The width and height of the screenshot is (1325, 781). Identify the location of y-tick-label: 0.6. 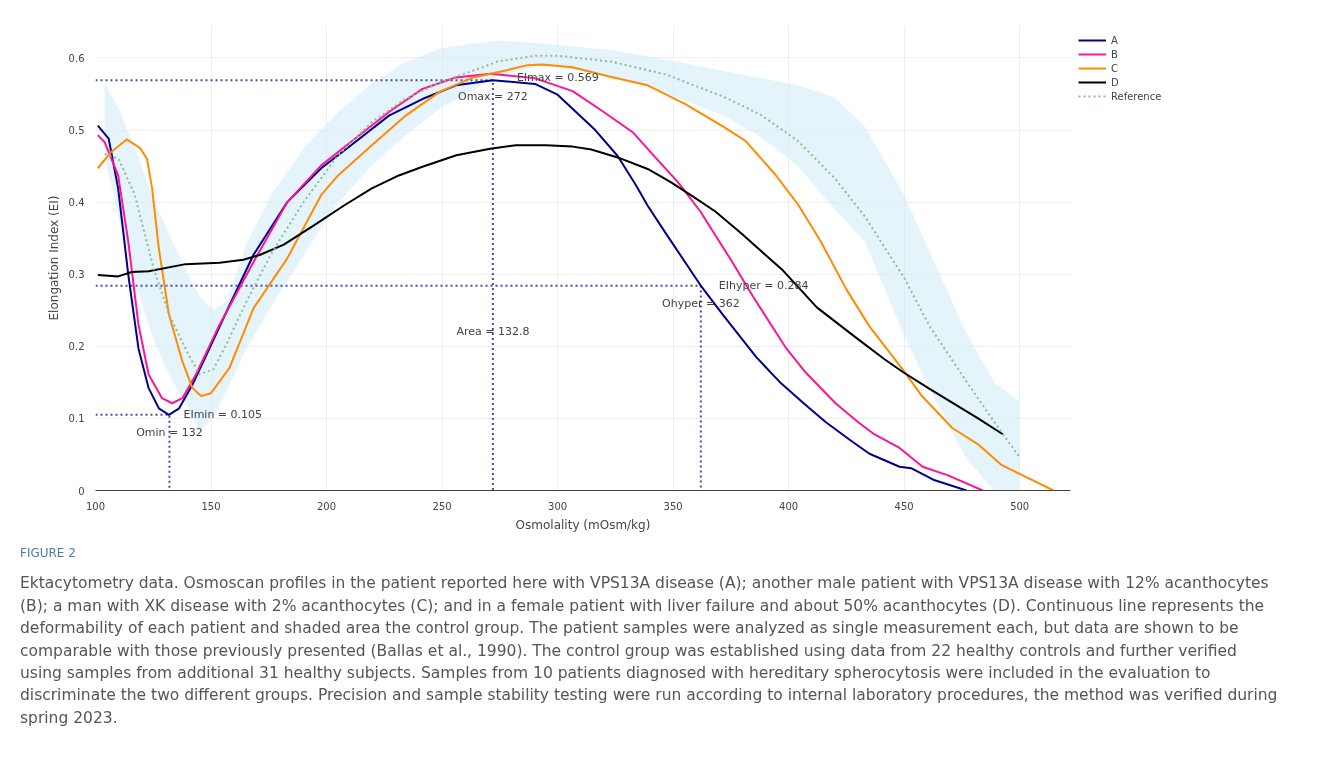
(76, 58).